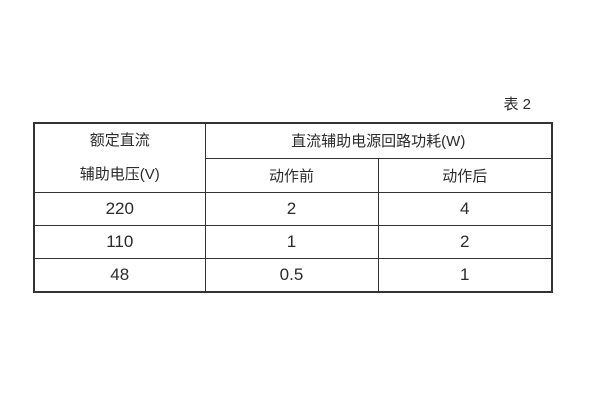  I want to click on voltage-value: 110, so click(119, 242).